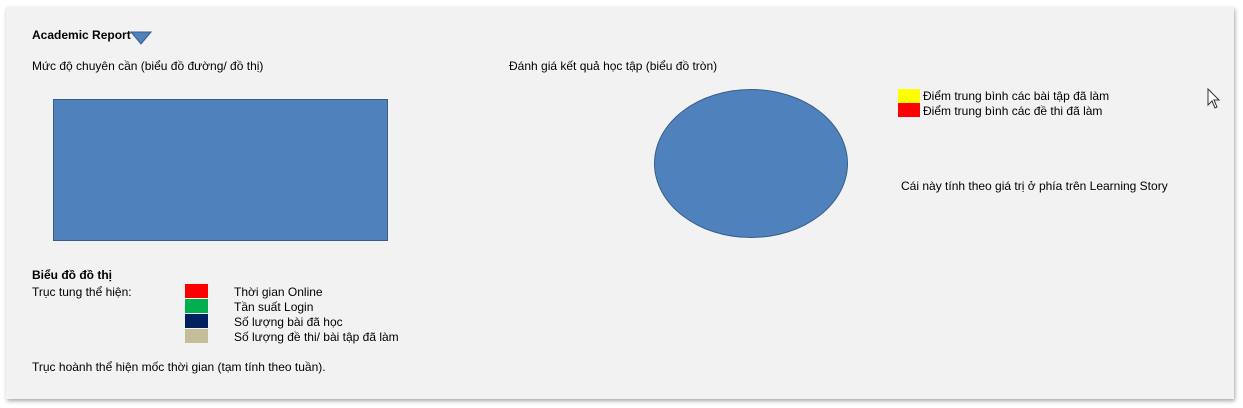 This screenshot has height=408, width=1243. What do you see at coordinates (613, 66) in the screenshot?
I see `results-chart-title: Đánh giá kết quả học tập (biểu đồ tròn)` at bounding box center [613, 66].